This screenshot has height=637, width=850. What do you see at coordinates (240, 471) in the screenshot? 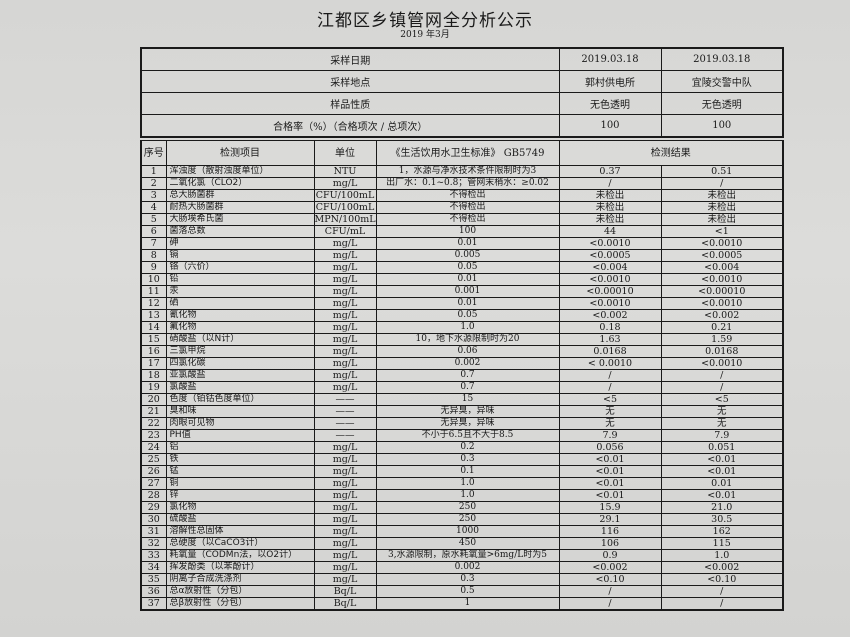
I see `row-item: 锰` at bounding box center [240, 471].